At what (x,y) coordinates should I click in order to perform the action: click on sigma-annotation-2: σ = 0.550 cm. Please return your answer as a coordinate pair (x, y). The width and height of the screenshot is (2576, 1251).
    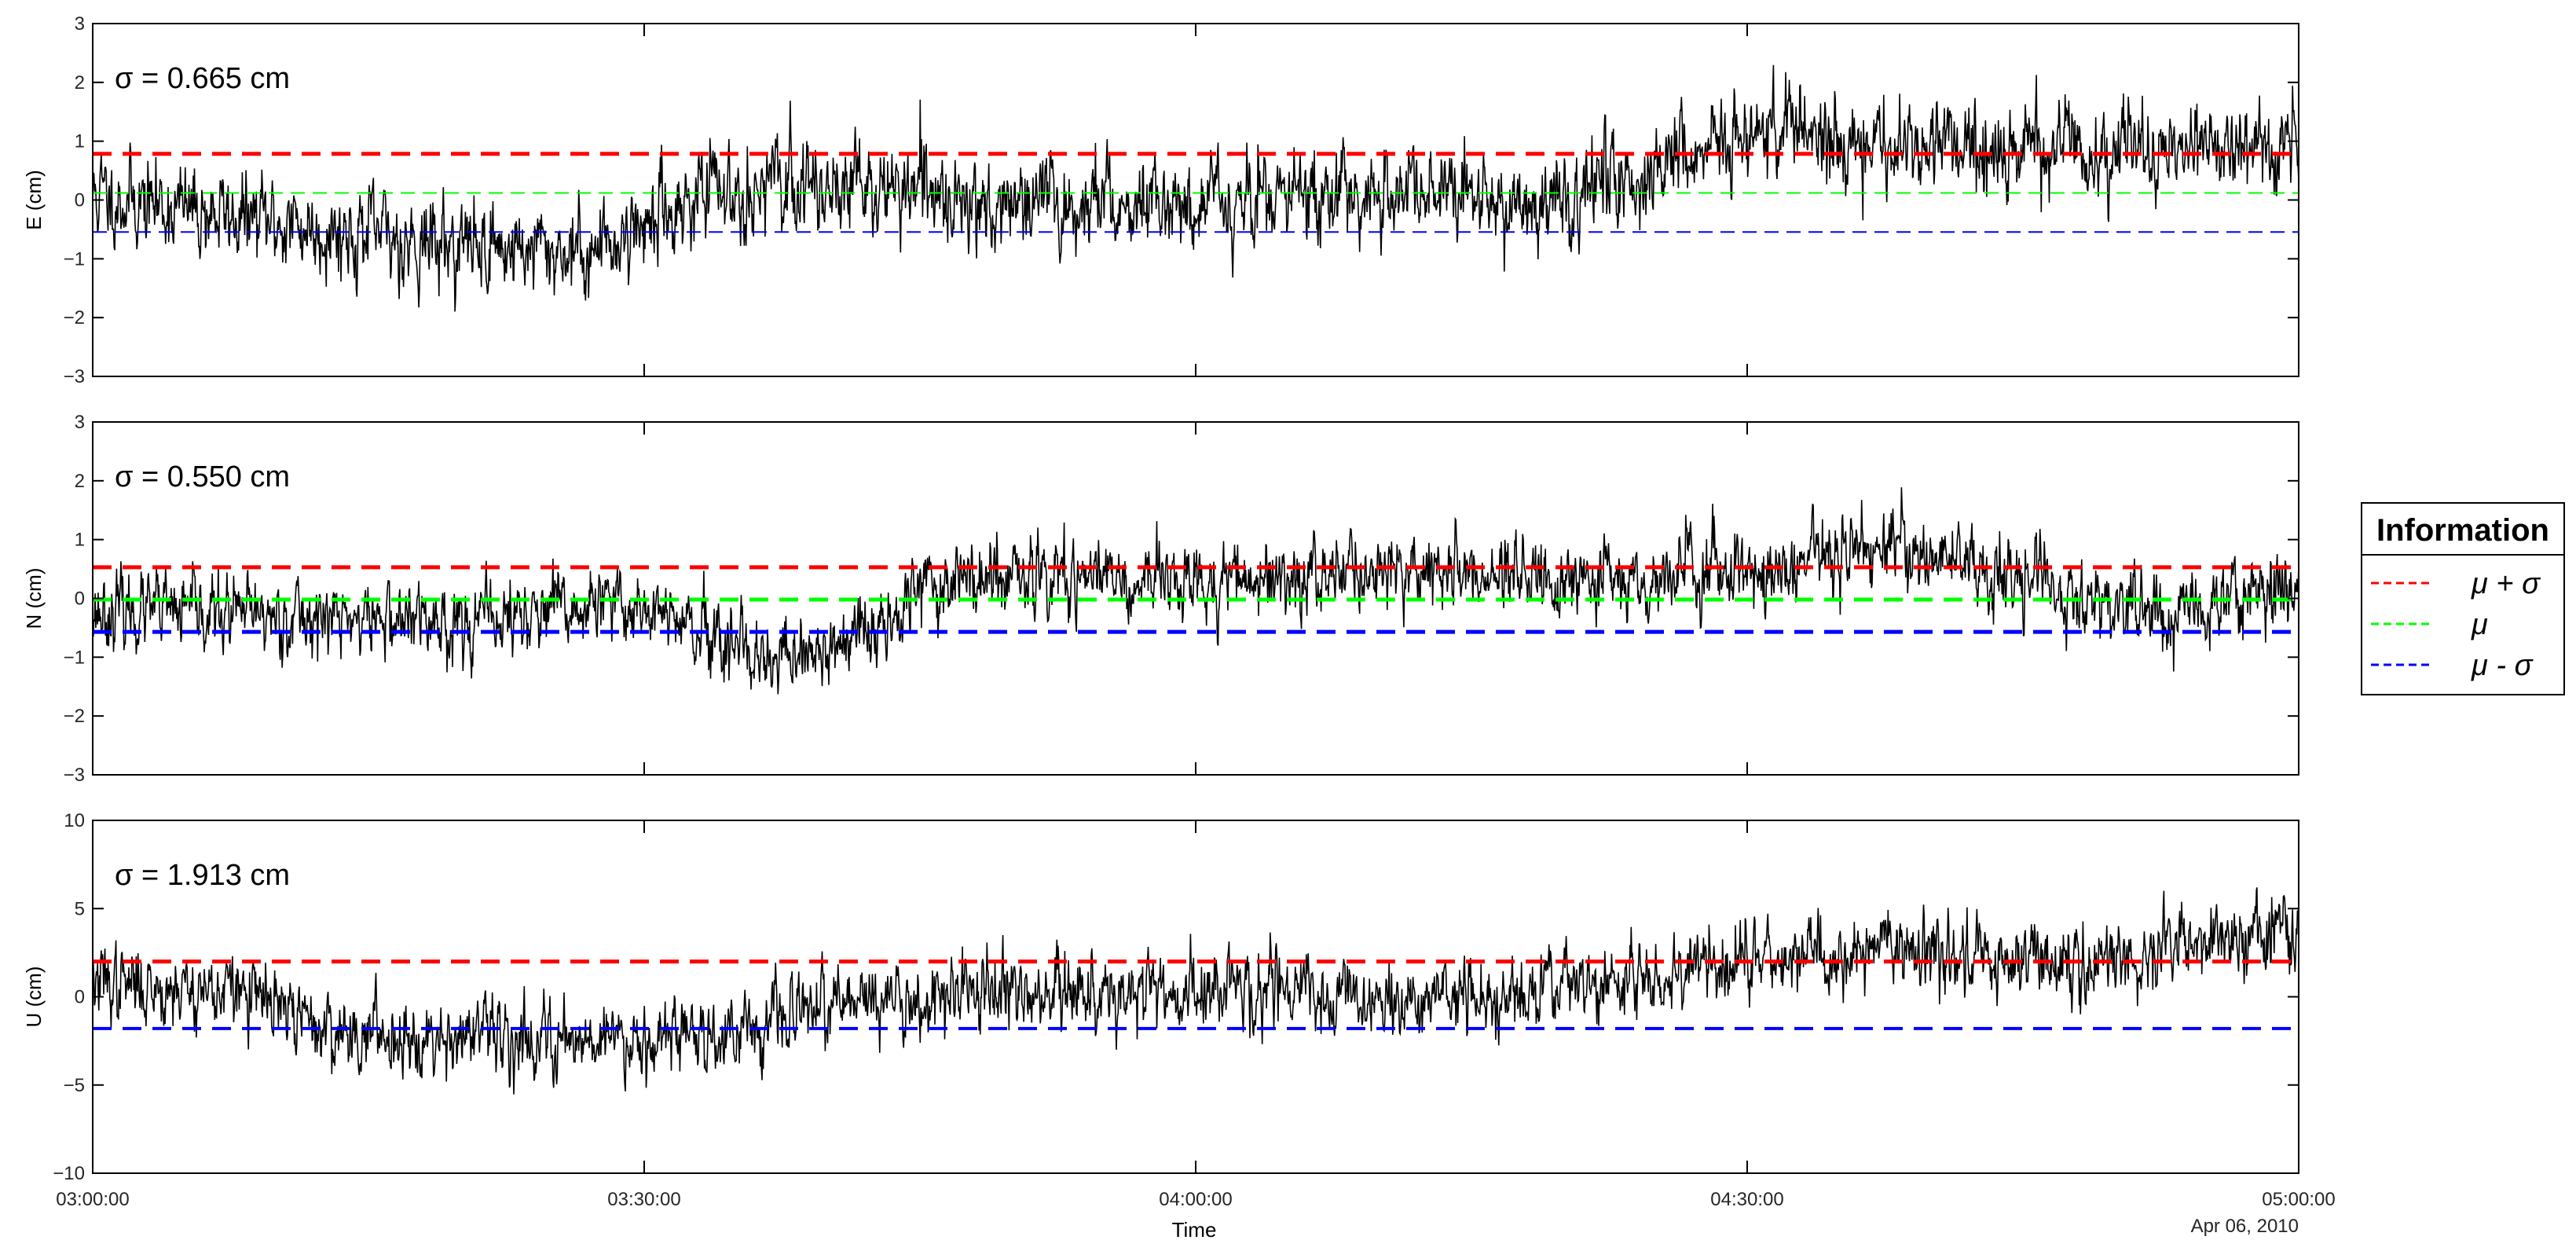
    Looking at the image, I should click on (203, 477).